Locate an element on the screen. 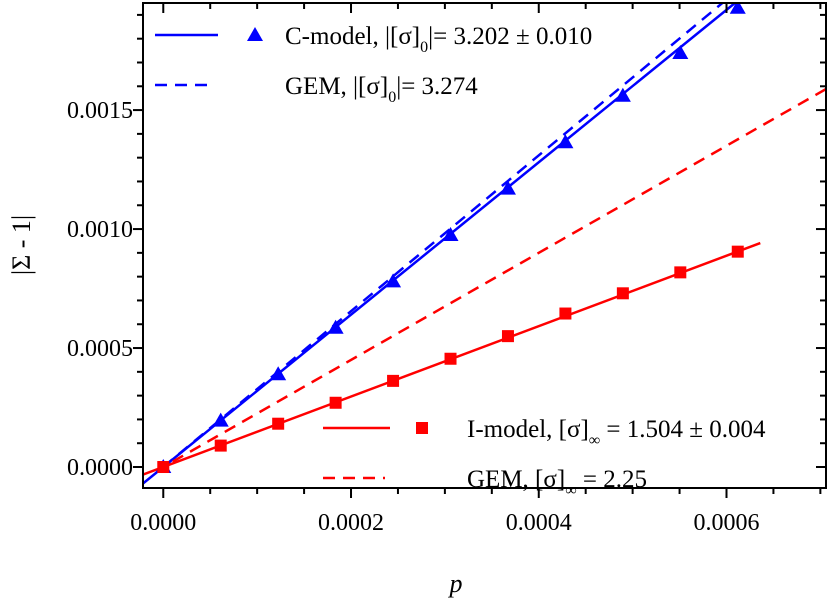 The width and height of the screenshot is (830, 607). x-tick-label: 0.0006 is located at coordinates (726, 523).